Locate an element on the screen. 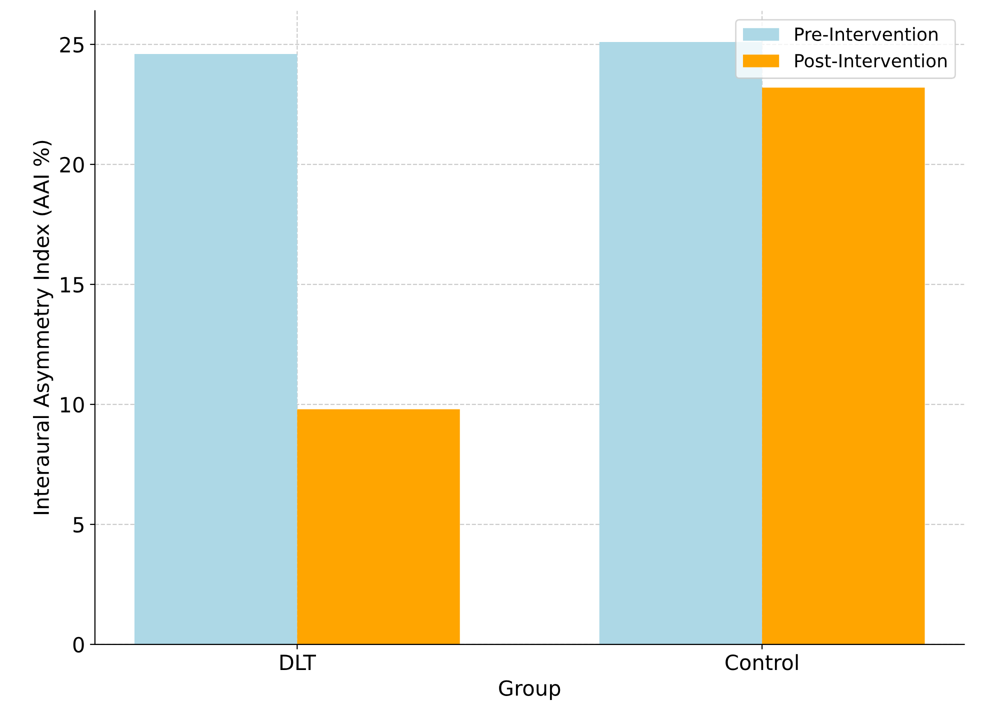 Image resolution: width=989 pixels, height=720 pixels. y-tick-label: 10 is located at coordinates (72, 404).